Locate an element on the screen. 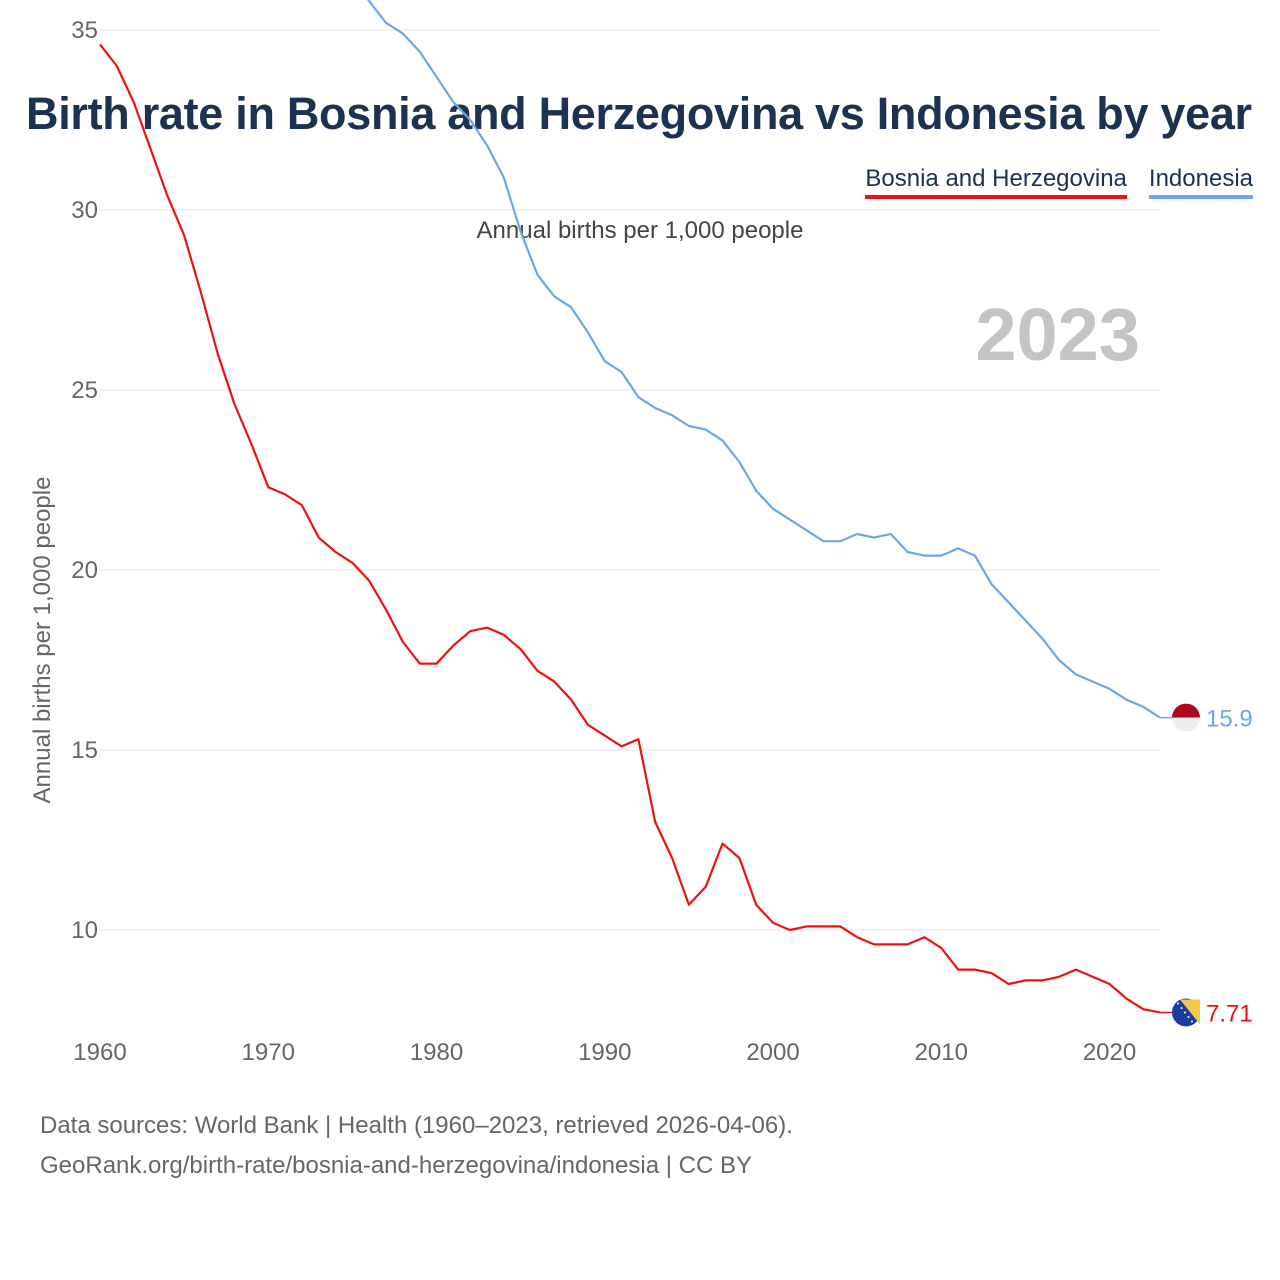 This screenshot has height=1280, width=1280. legend-item-bosnia: Bosnia and Herzegovina is located at coordinates (996, 182).